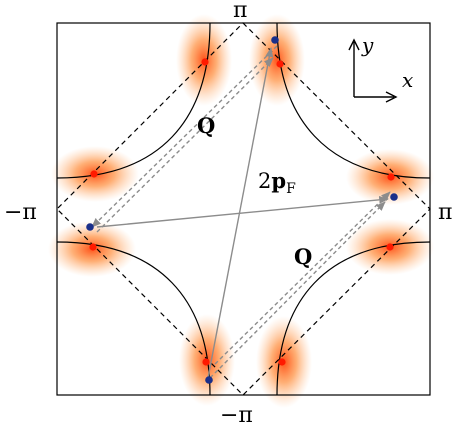 The width and height of the screenshot is (456, 433). I want to click on label-pi-left: −π, so click(20, 212).